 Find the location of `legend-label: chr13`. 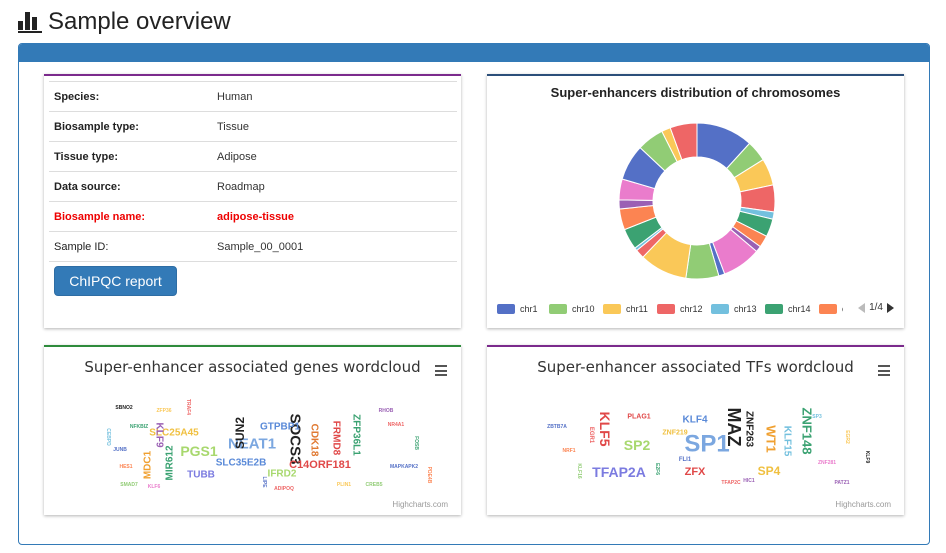

legend-label: chr13 is located at coordinates (745, 309).